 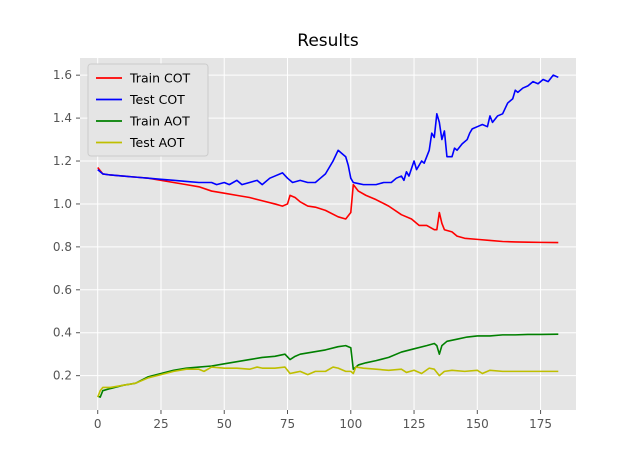 I want to click on y-tick-label: 0.8, so click(x=62, y=247).